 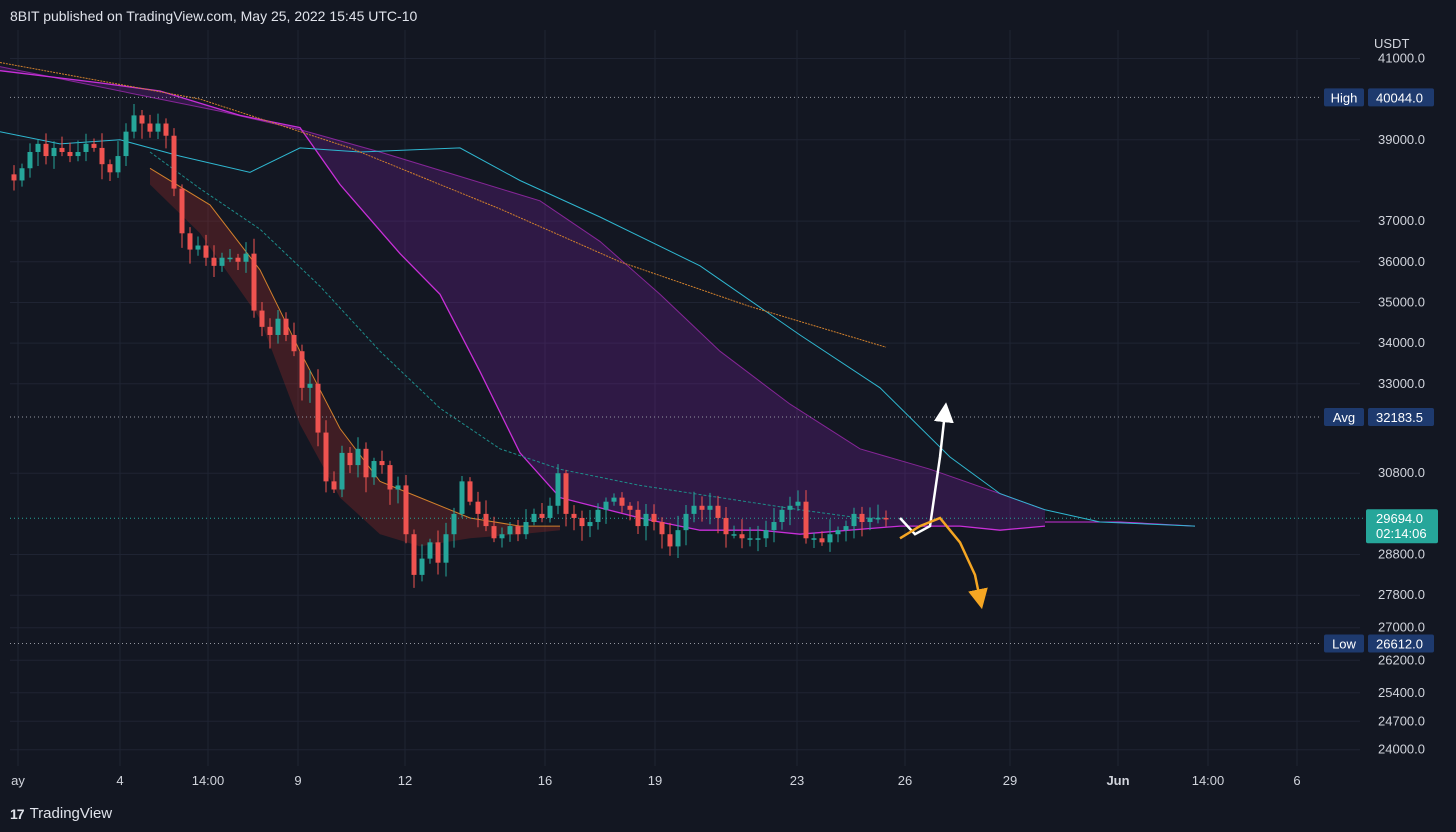 What do you see at coordinates (1401, 139) in the screenshot?
I see `price-tick-1: 39000.0` at bounding box center [1401, 139].